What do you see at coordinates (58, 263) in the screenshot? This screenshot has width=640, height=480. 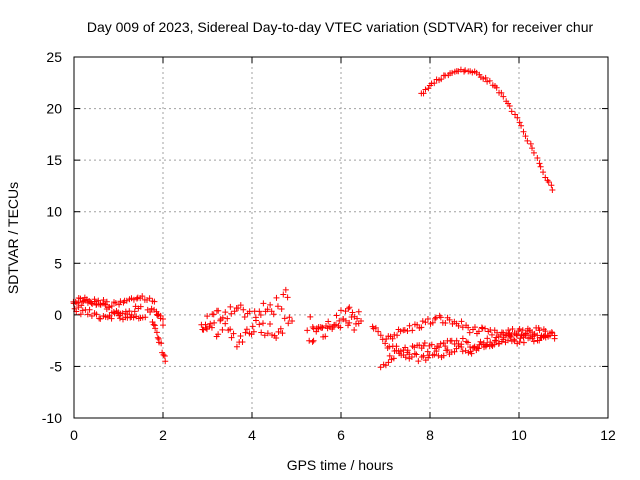 I see `y-tick-label: 5` at bounding box center [58, 263].